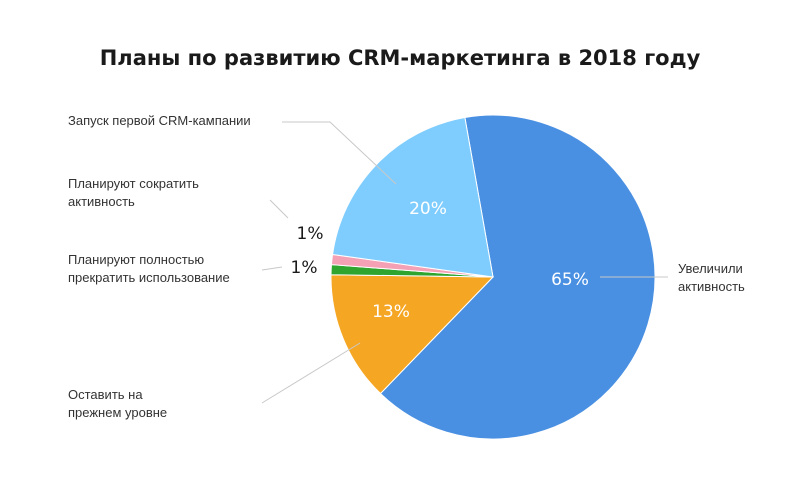  I want to click on slice-category-label-3: Планируют сократить активность, so click(133, 192).